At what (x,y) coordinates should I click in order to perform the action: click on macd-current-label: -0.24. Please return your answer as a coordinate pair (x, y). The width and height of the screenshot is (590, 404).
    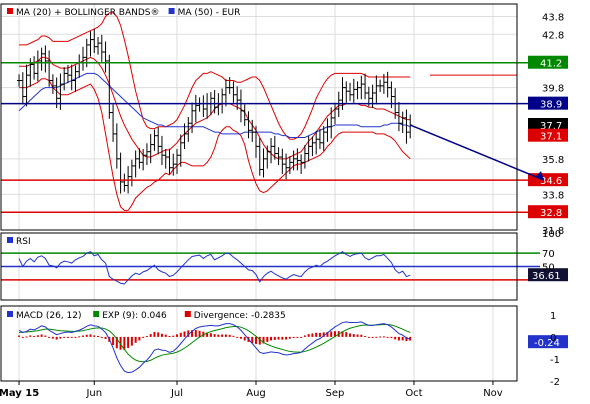
    Looking at the image, I should click on (547, 343).